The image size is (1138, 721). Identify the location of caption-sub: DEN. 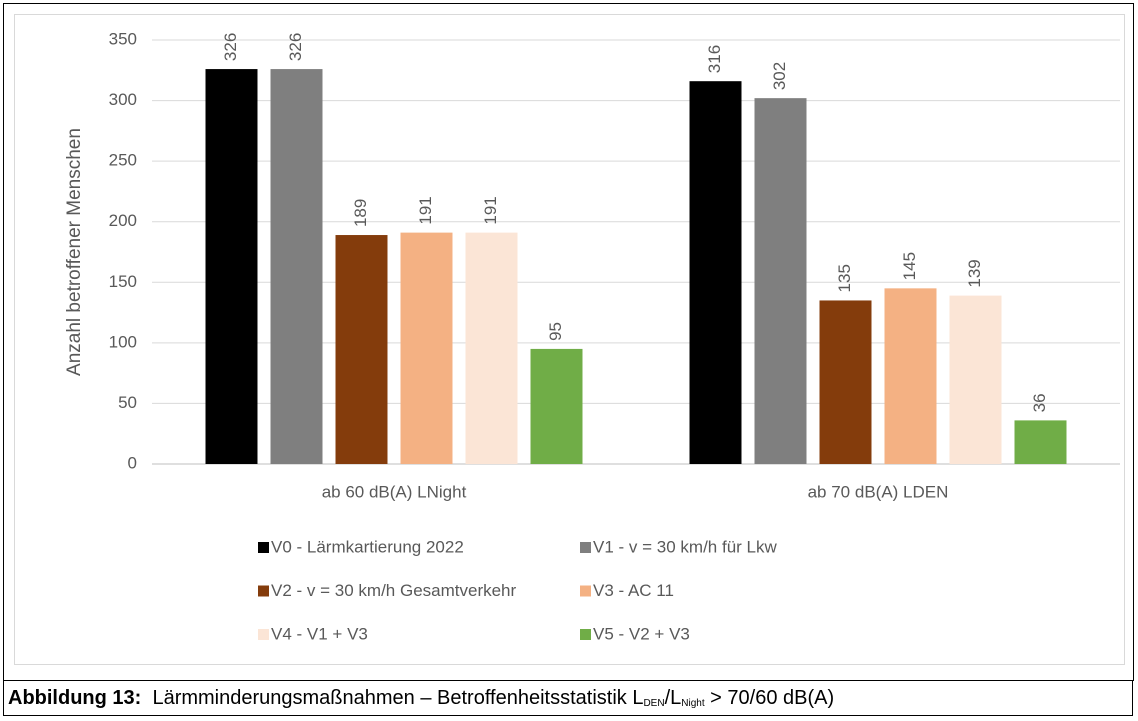
(654, 703).